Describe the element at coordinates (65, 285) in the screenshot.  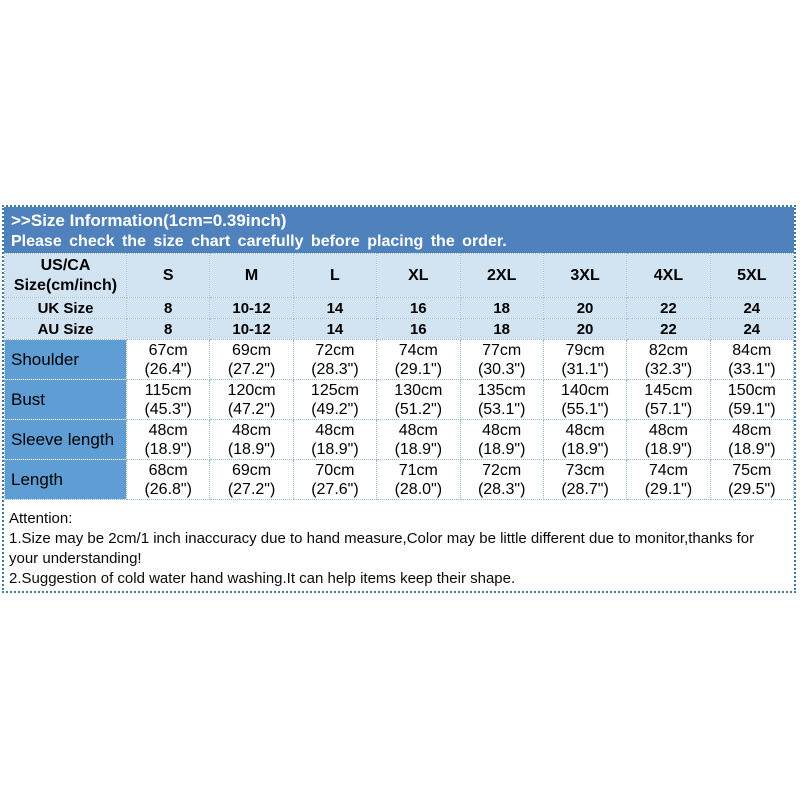
I see `corner-line2: Size(cm/inch)` at that location.